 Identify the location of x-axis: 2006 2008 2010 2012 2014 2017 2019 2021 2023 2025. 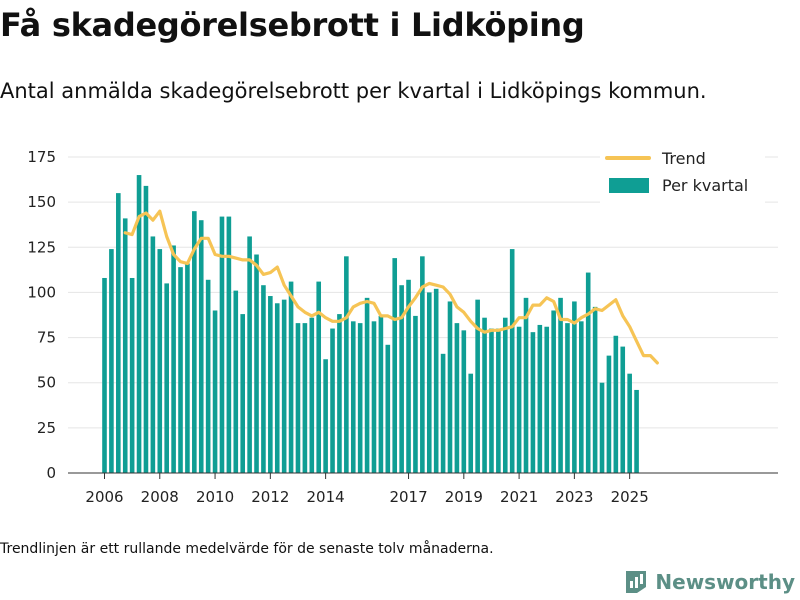
(423, 489).